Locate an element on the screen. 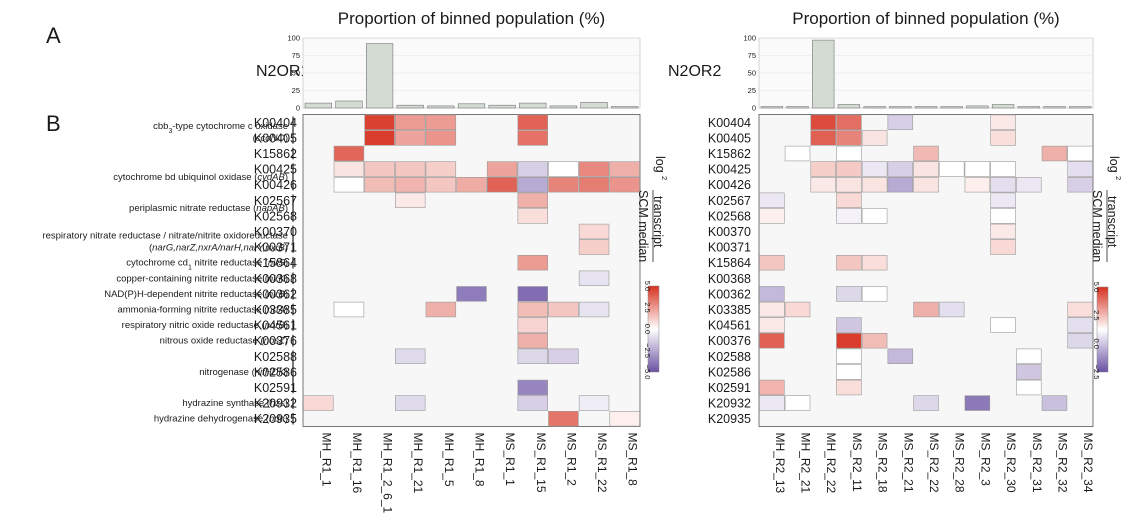 The width and height of the screenshot is (1129, 532). row-label-K15864: K15864 is located at coordinates (729, 263).